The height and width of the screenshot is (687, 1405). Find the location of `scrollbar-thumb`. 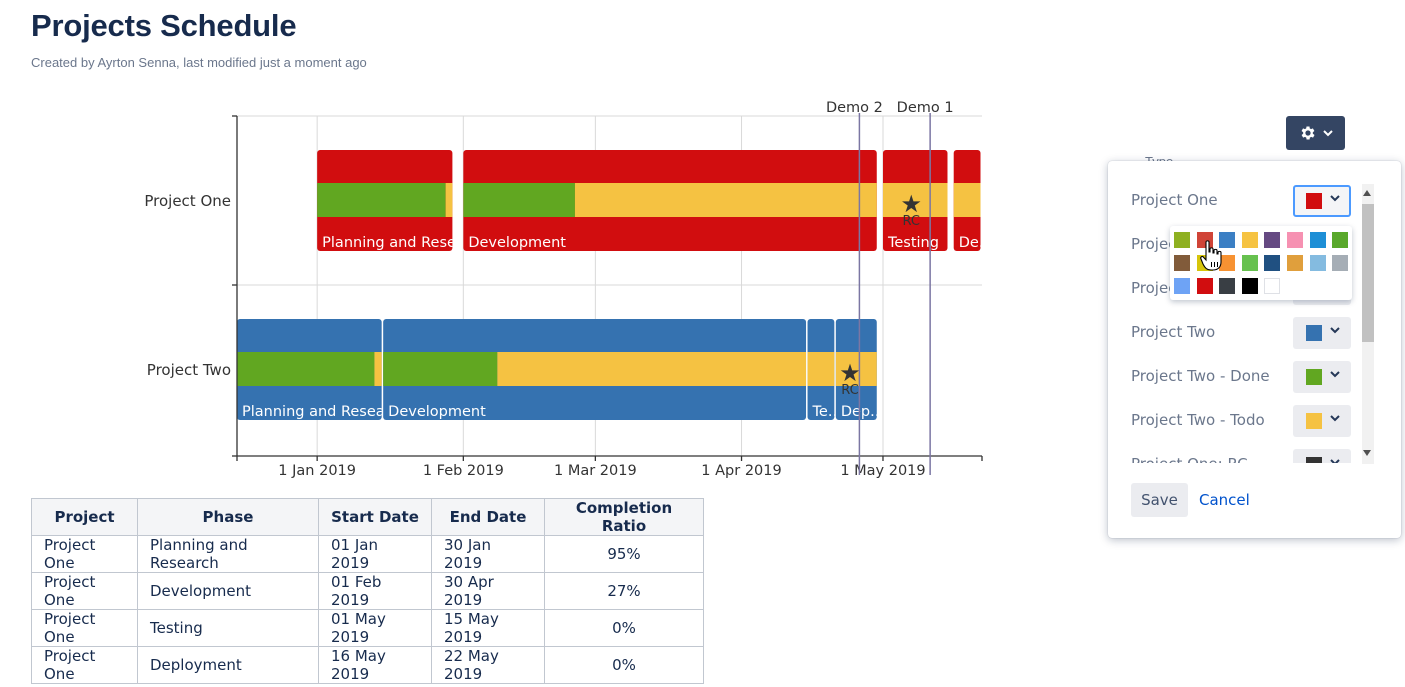

scrollbar-thumb is located at coordinates (1368, 273).